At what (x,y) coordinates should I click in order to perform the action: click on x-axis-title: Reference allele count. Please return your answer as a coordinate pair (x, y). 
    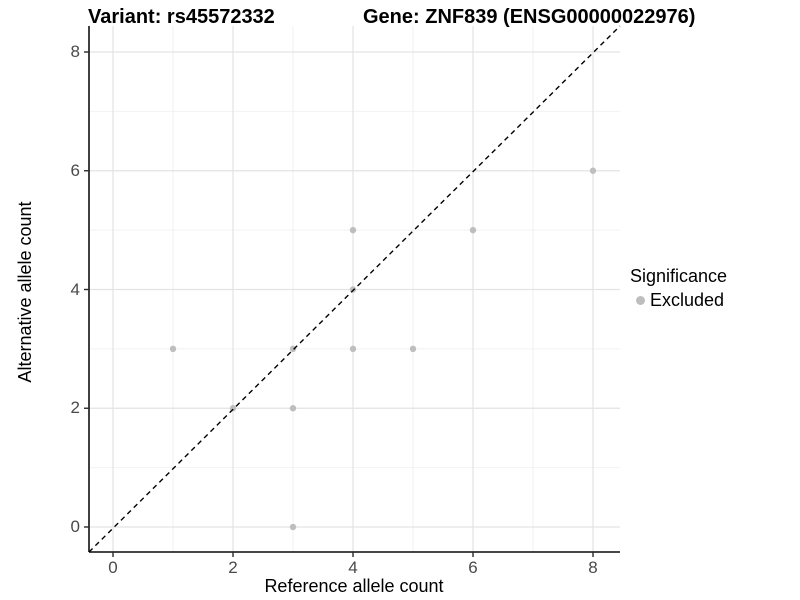
    Looking at the image, I should click on (354, 586).